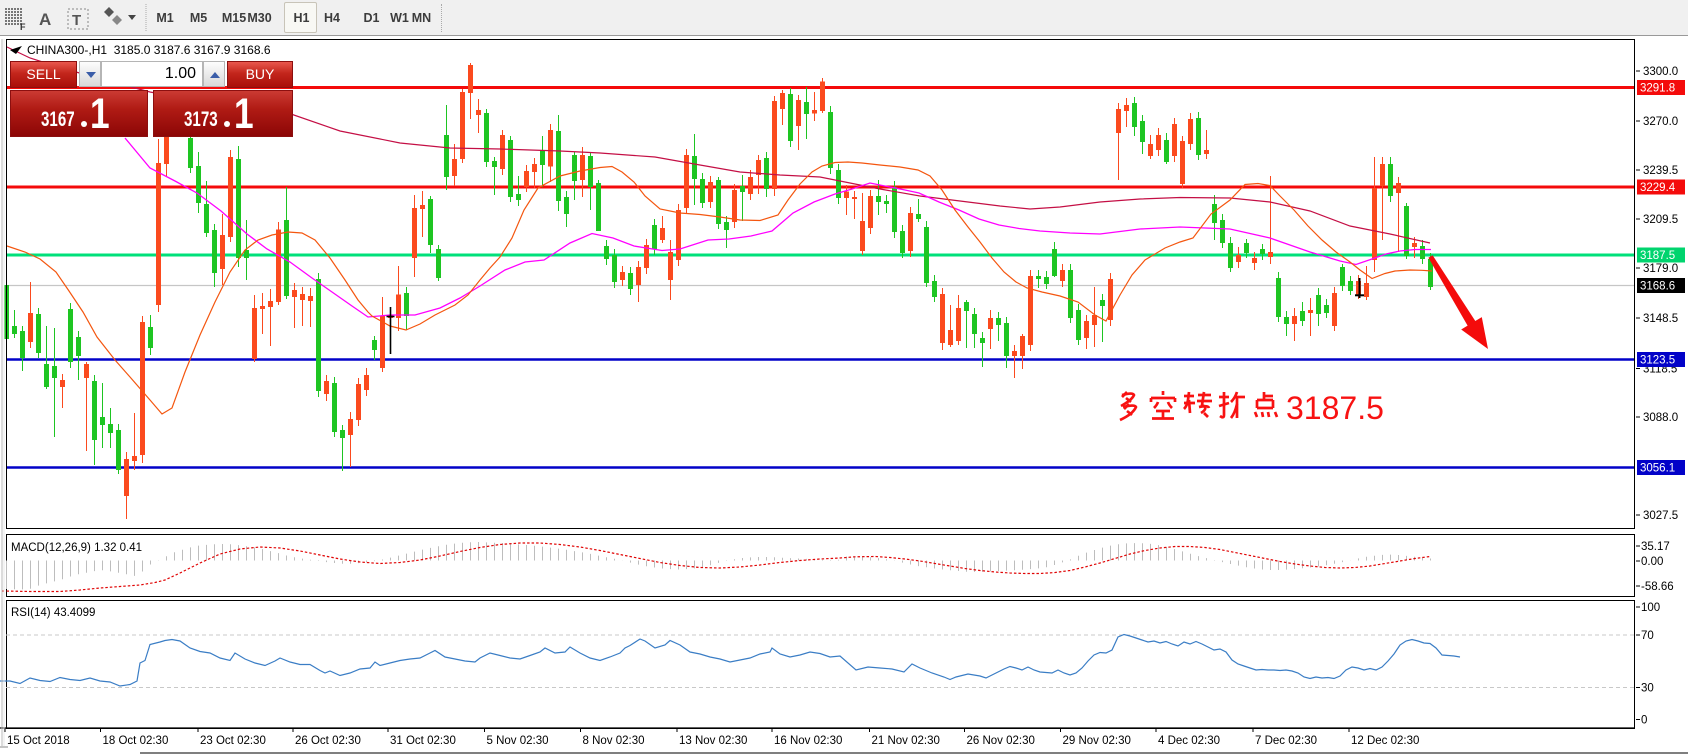 Image resolution: width=1688 pixels, height=755 pixels. I want to click on svg-text: 31 Oct 02:30, so click(423, 741).